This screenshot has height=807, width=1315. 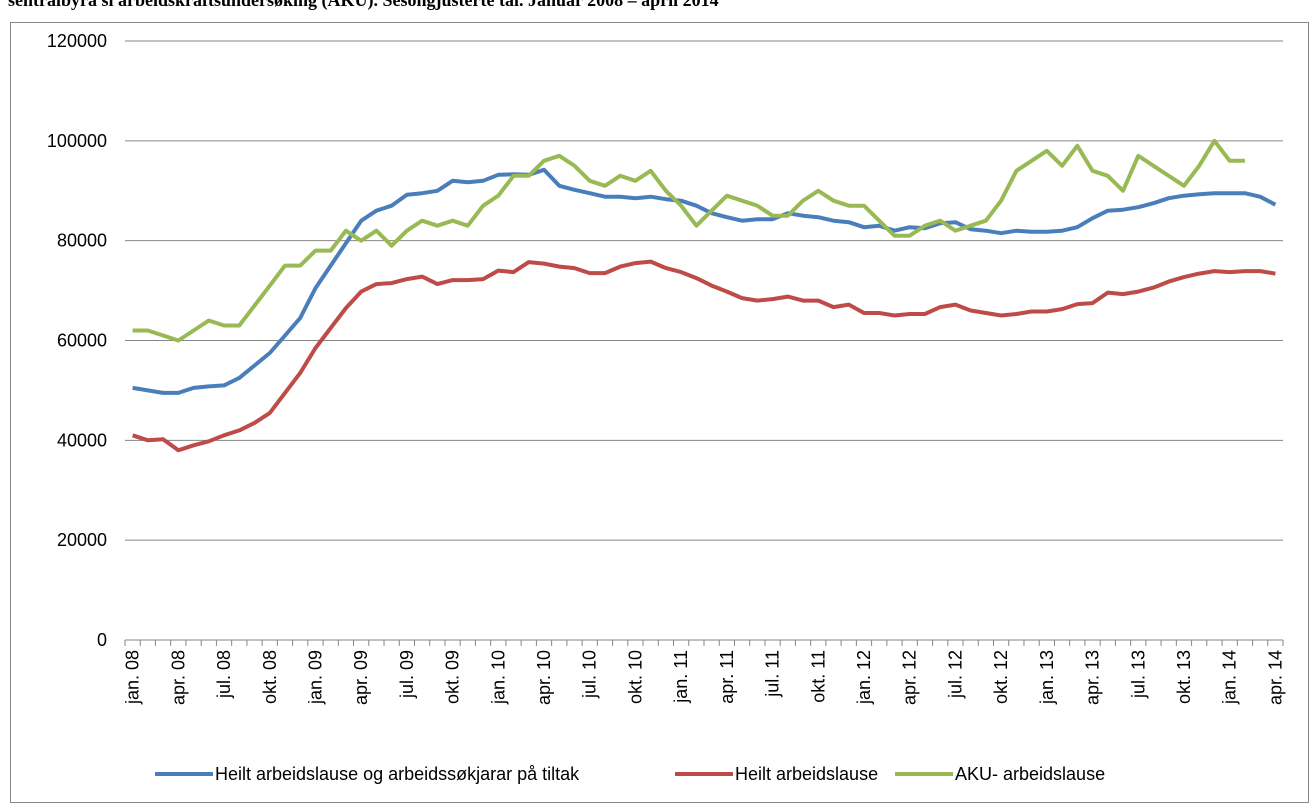 I want to click on y-tick-label: 40000, so click(x=82, y=440).